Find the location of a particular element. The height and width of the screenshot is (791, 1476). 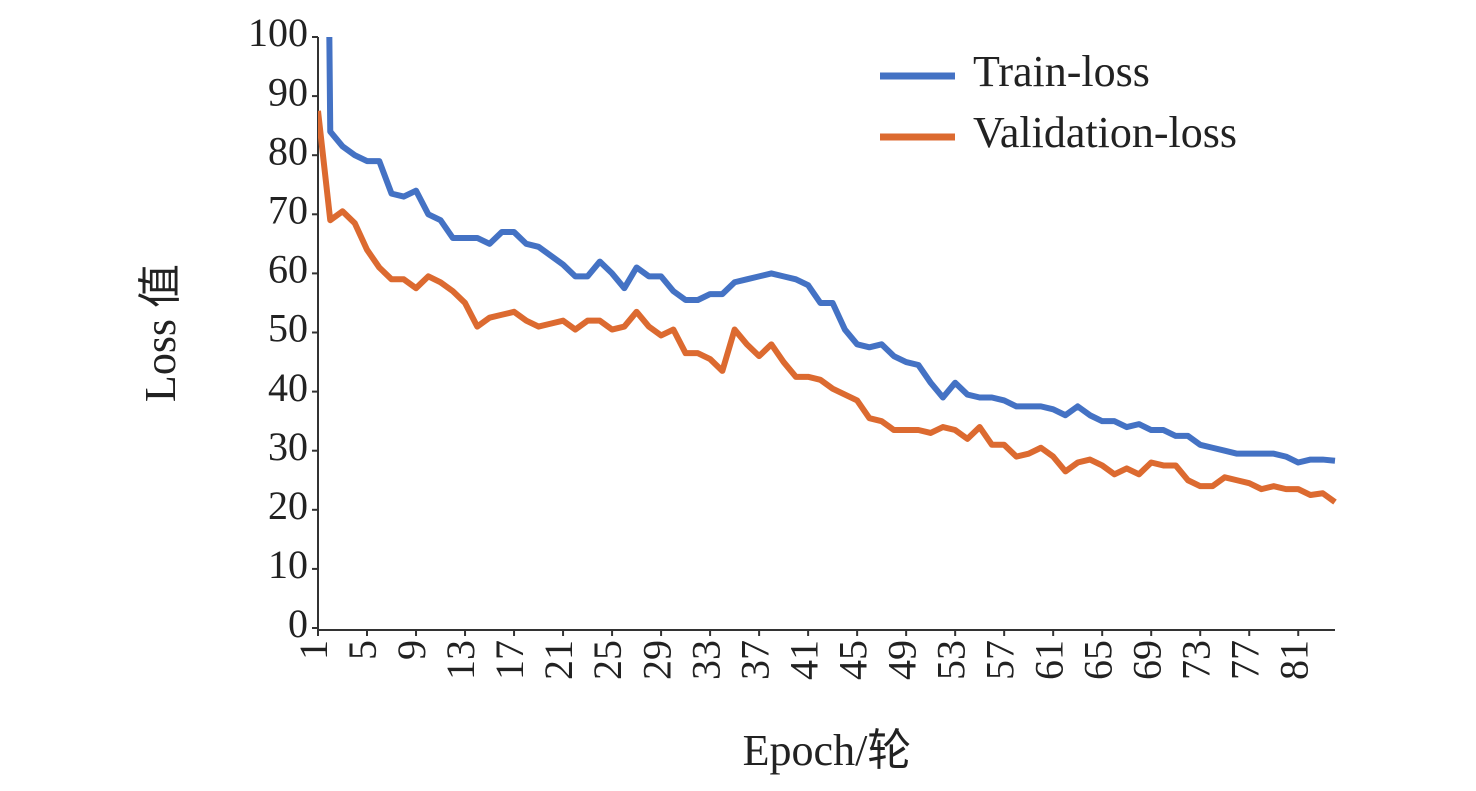

y-tick-label: 10 is located at coordinates (288, 564).